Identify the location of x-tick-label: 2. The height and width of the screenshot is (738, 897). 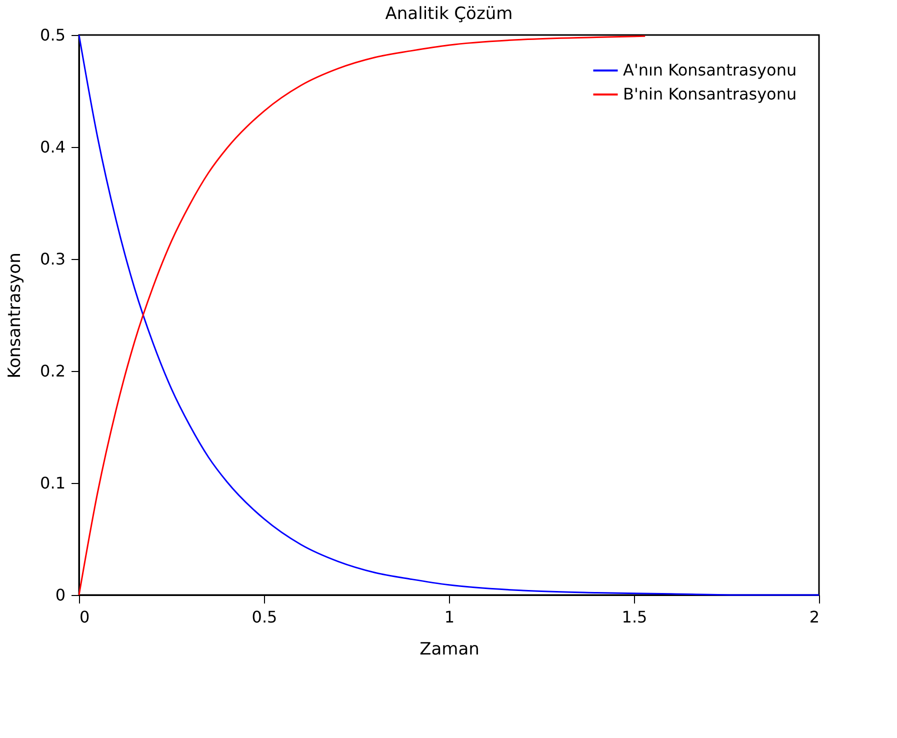
(814, 617).